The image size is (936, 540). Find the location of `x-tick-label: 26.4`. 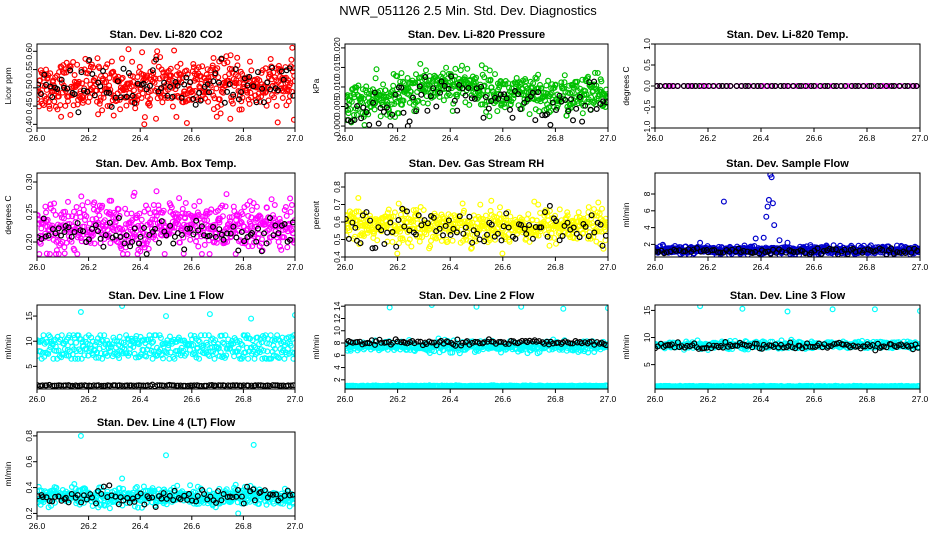

x-tick-label: 26.4 is located at coordinates (140, 399).